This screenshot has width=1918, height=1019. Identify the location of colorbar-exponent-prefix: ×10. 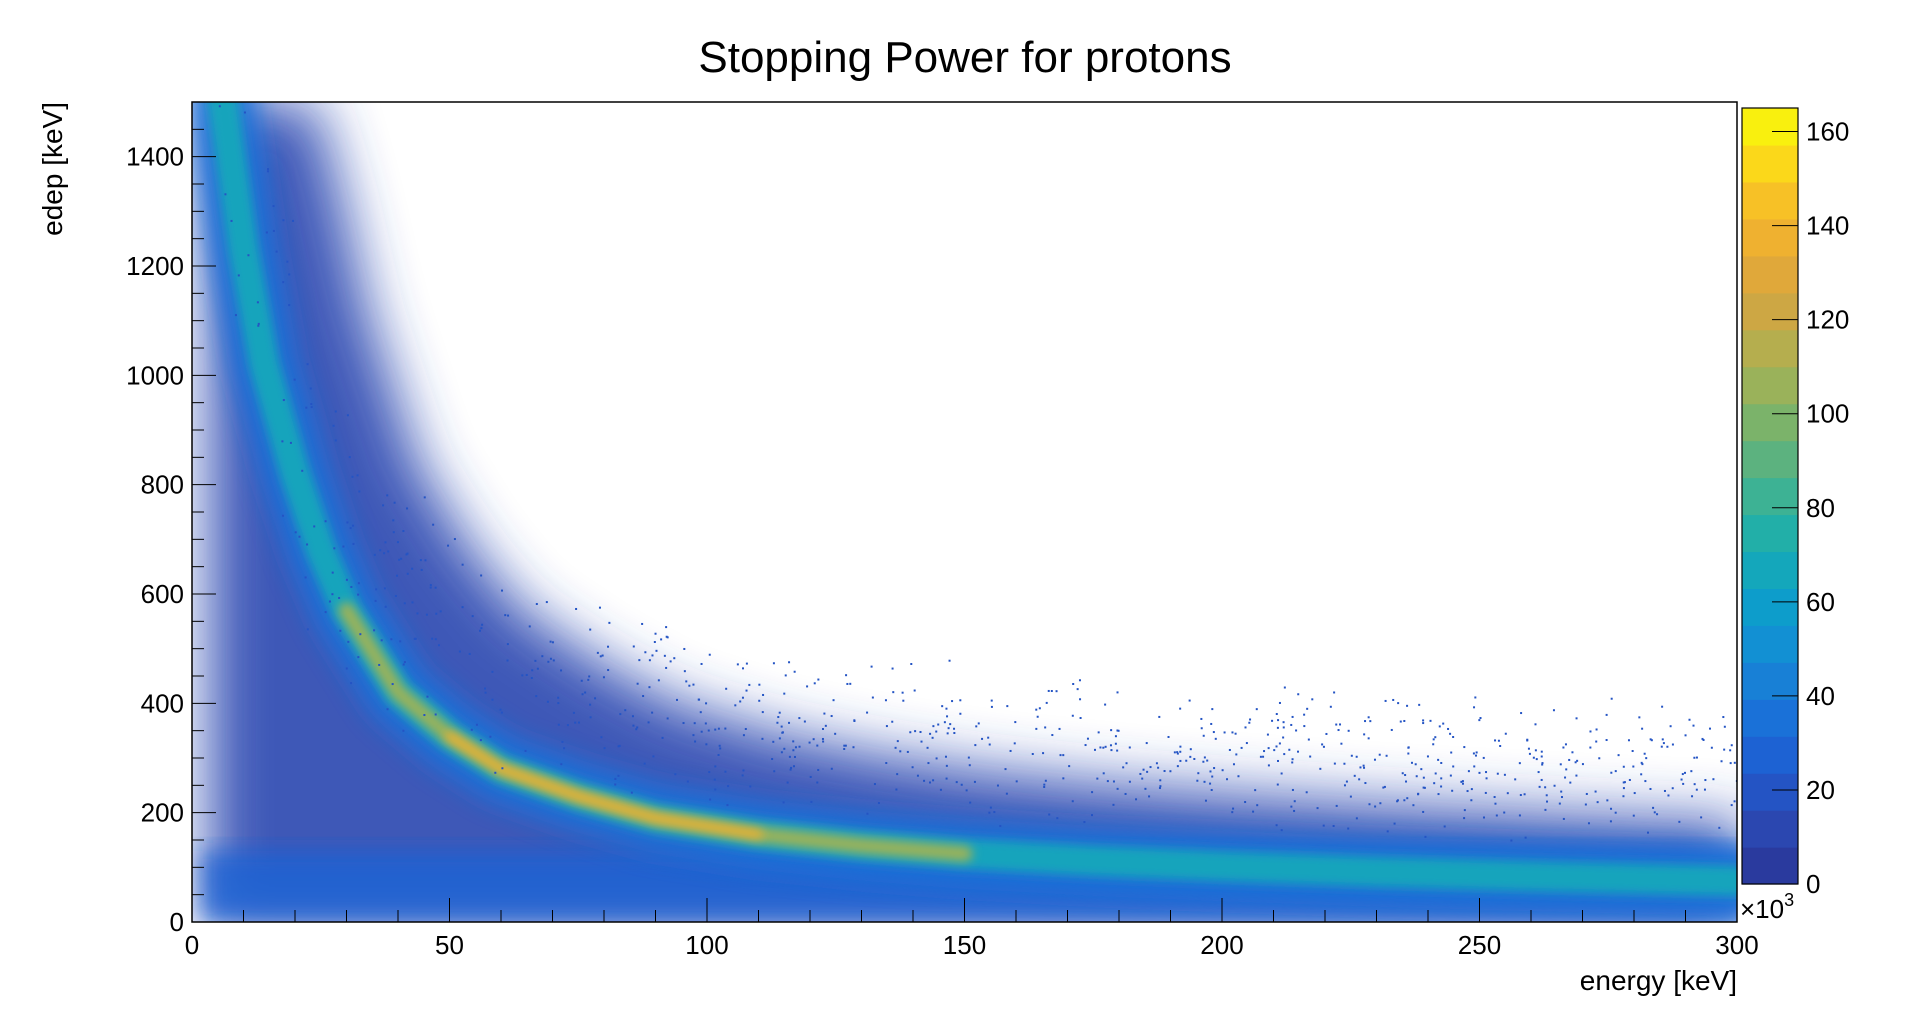
(1762, 909).